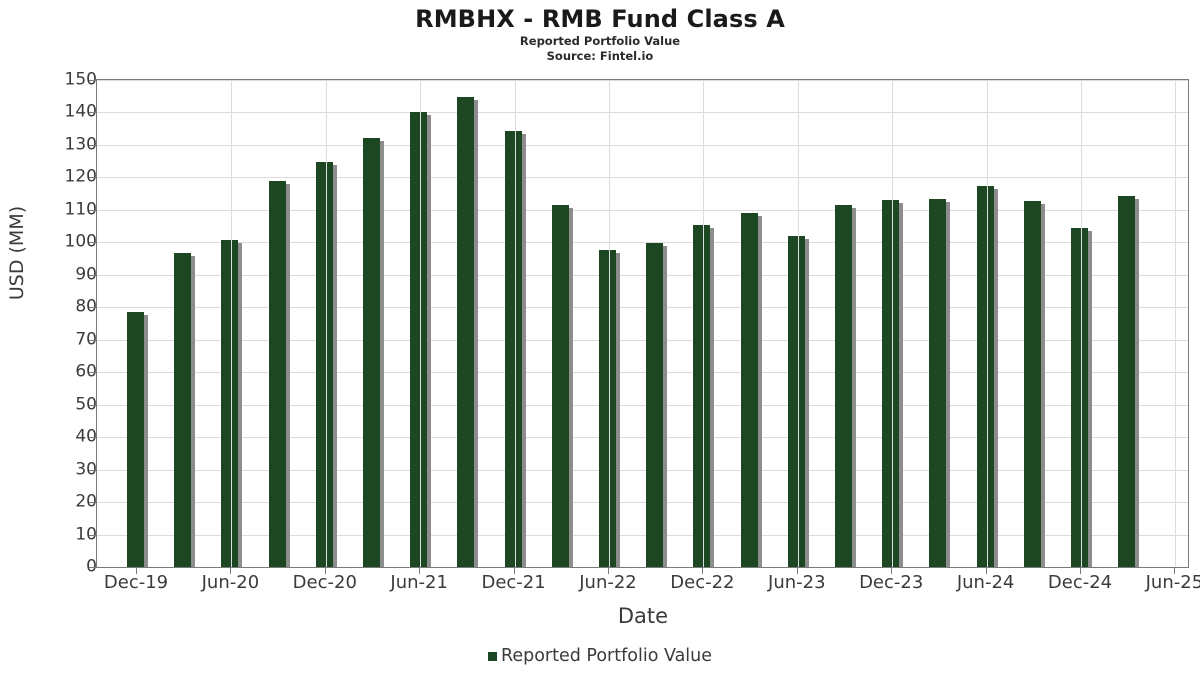  Describe the element at coordinates (600, 41) in the screenshot. I see `chart-subtitle: Reported Portfolio Value` at that location.